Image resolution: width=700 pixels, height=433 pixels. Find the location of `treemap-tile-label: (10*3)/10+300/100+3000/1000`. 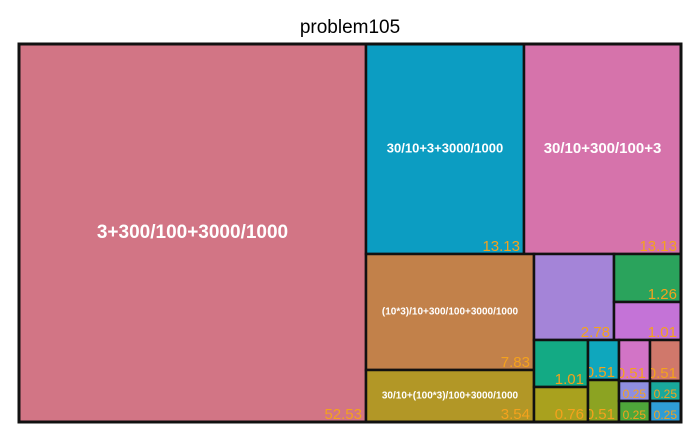

treemap-tile-label: (10*3)/10+300/100+3000/1000 is located at coordinates (450, 312).